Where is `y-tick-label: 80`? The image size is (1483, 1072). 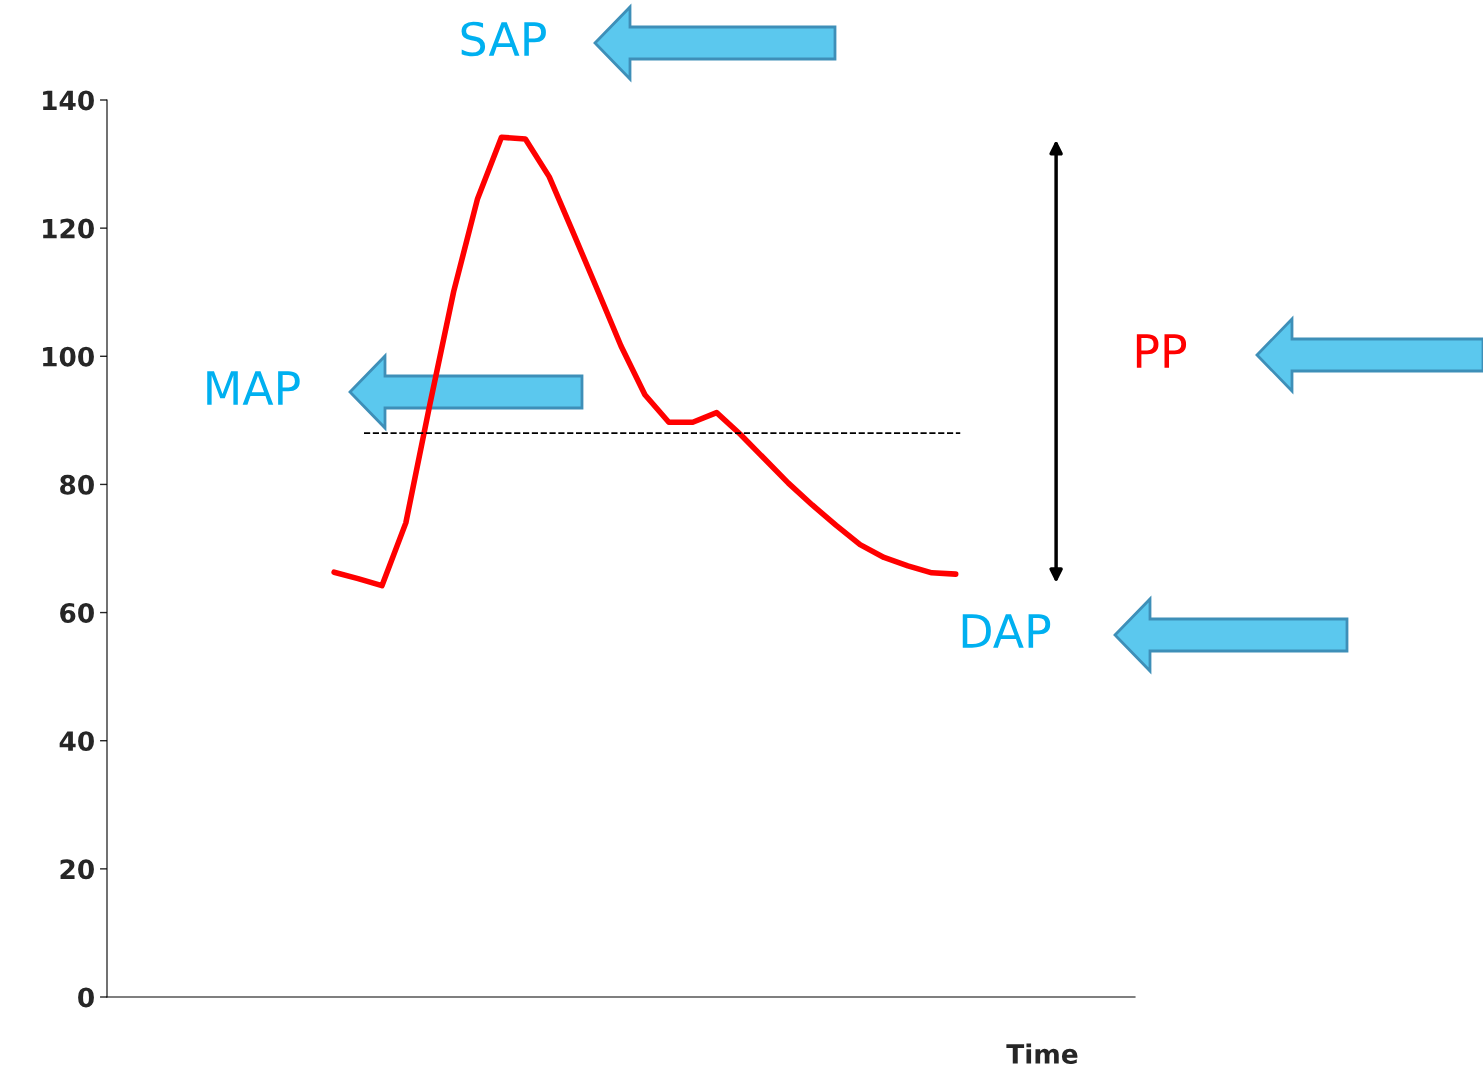 y-tick-label: 80 is located at coordinates (77, 484).